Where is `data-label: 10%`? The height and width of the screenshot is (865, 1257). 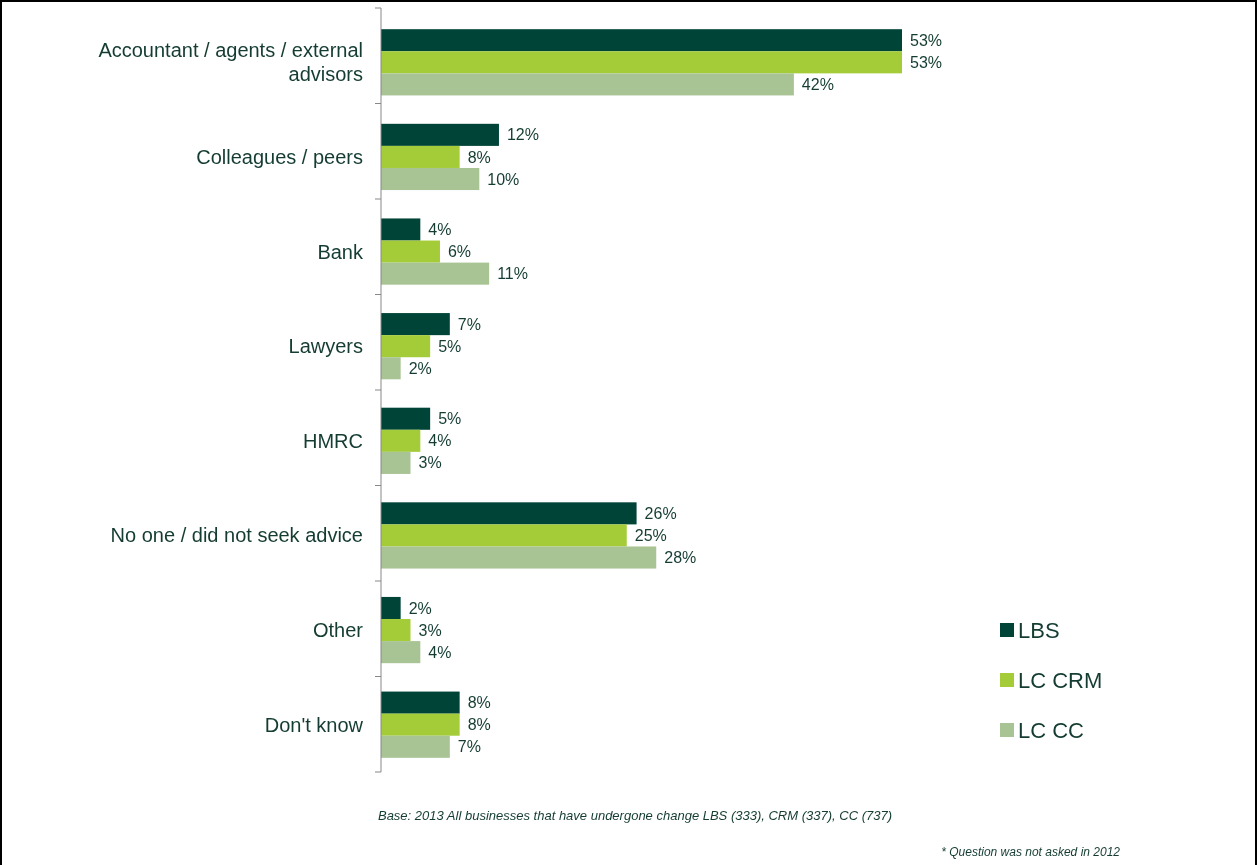 data-label: 10% is located at coordinates (503, 179).